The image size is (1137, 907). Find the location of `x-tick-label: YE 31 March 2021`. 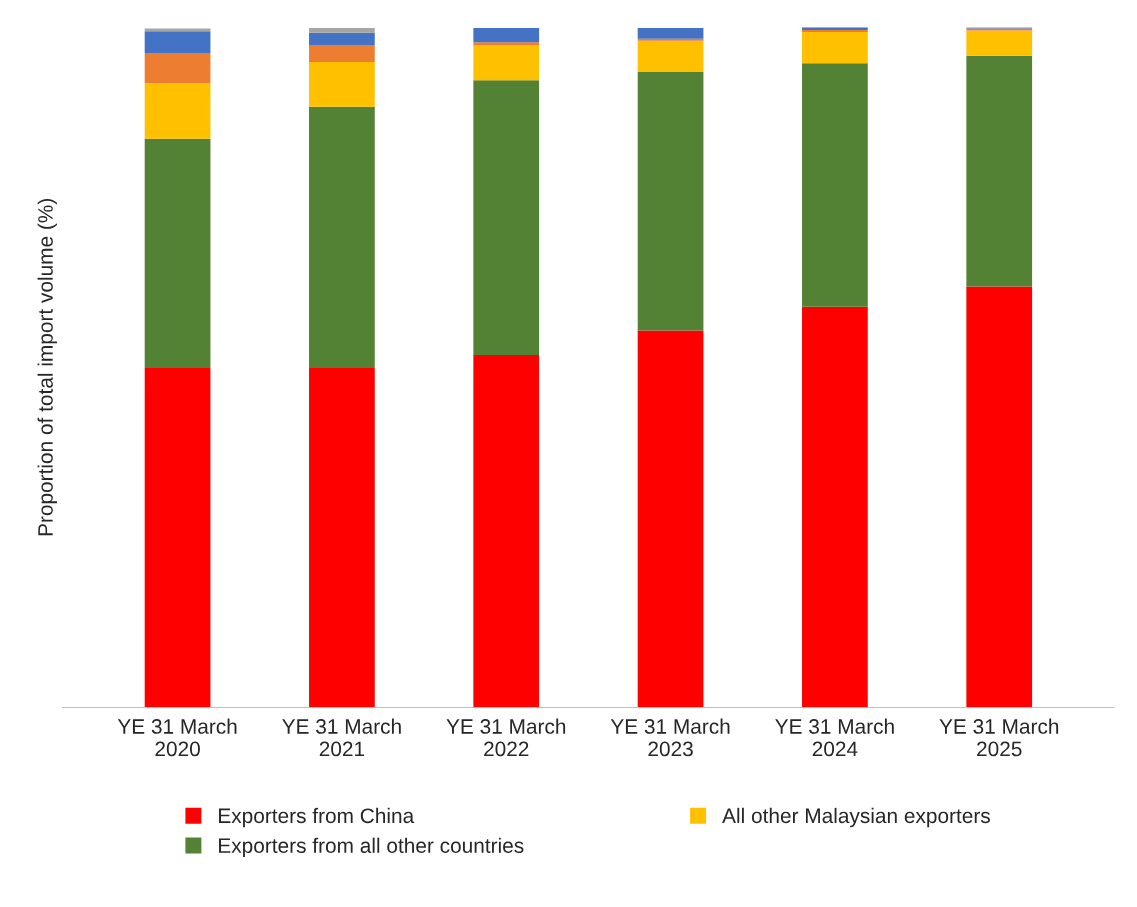

x-tick-label: YE 31 March 2021 is located at coordinates (341, 737).